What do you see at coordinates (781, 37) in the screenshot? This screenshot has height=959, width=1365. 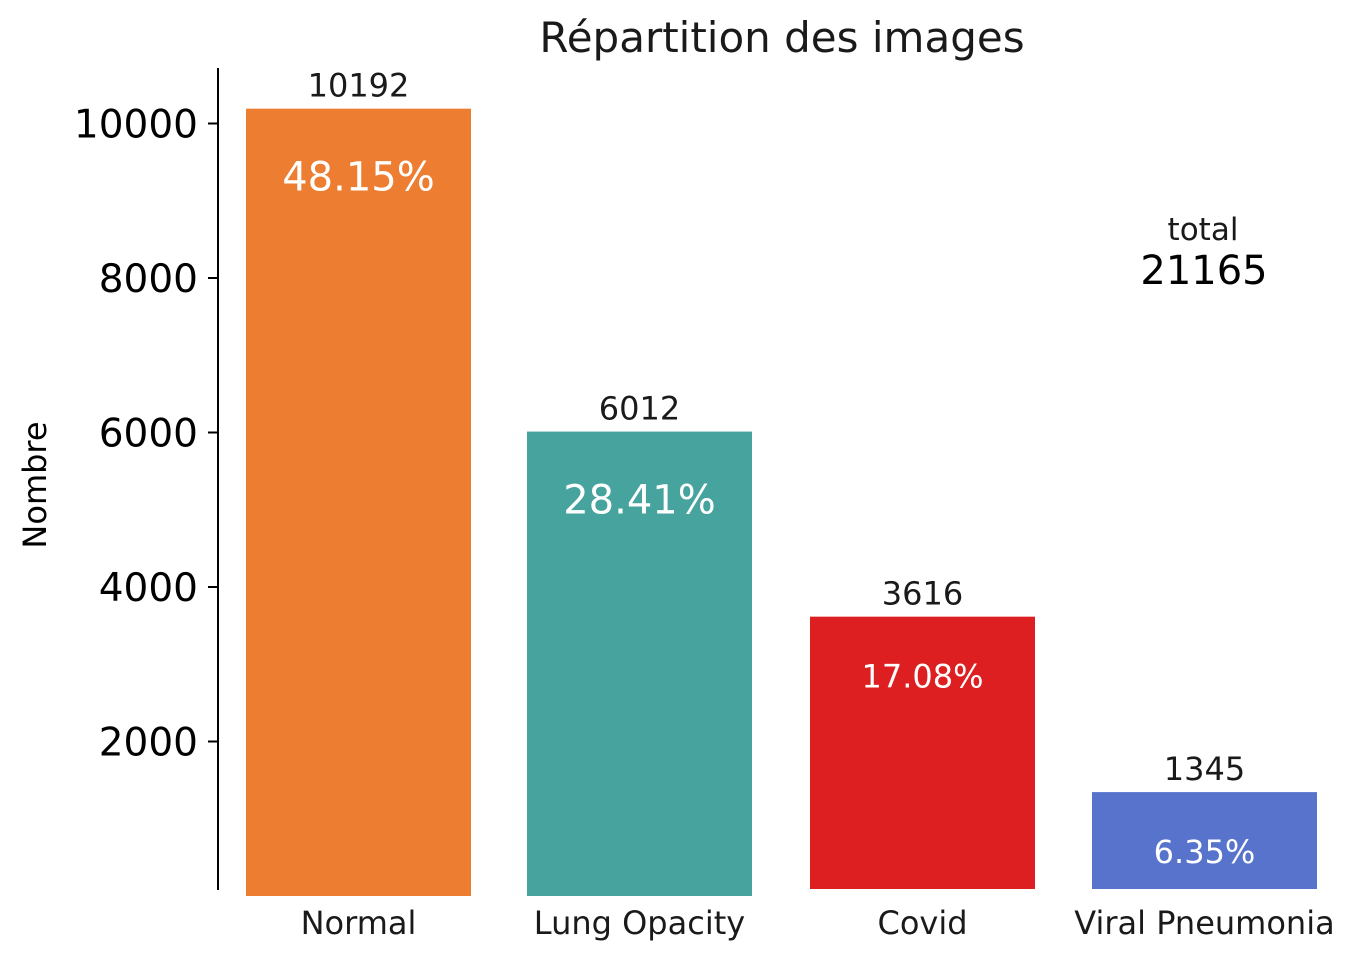 I see `chart-title: Répartition des images` at bounding box center [781, 37].